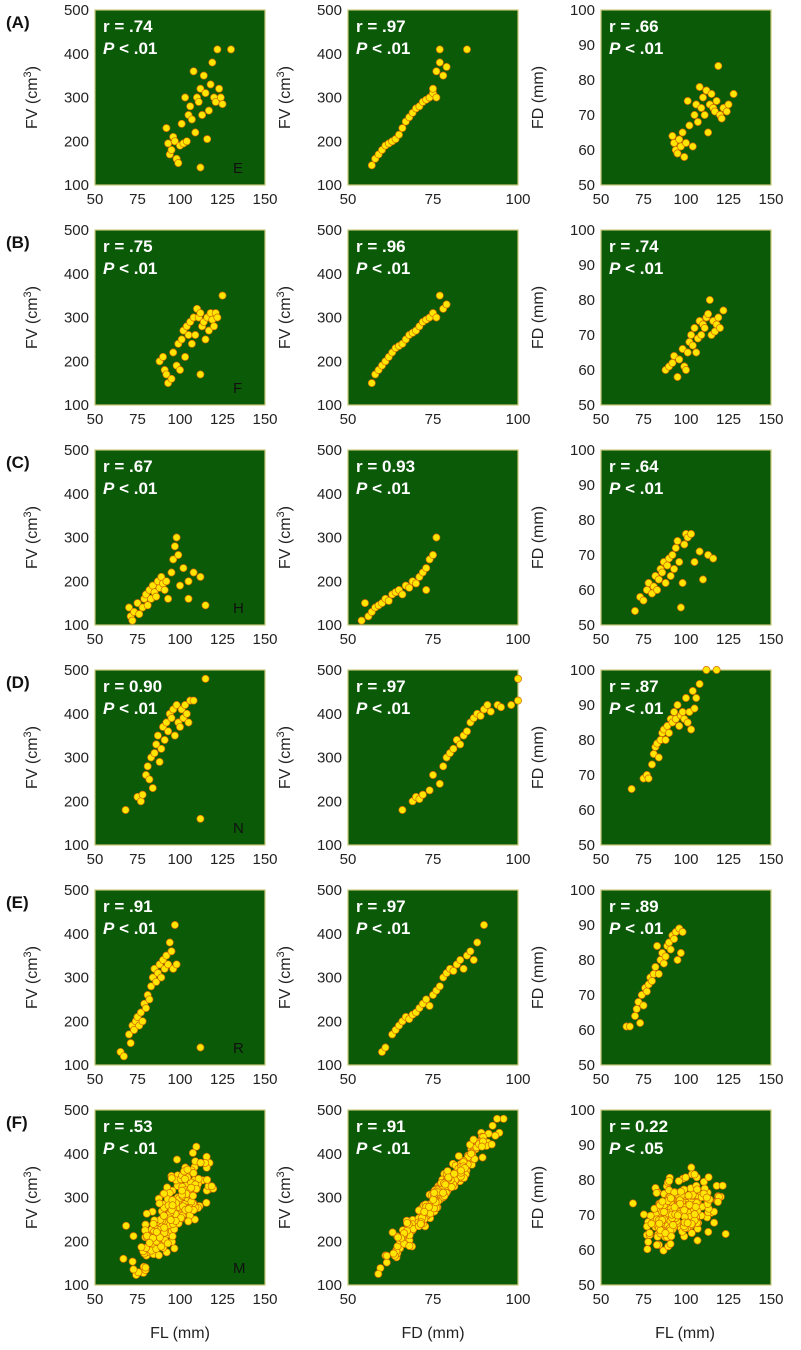  Describe the element at coordinates (634, 906) in the screenshot. I see `correlation-label: r = .89` at that location.